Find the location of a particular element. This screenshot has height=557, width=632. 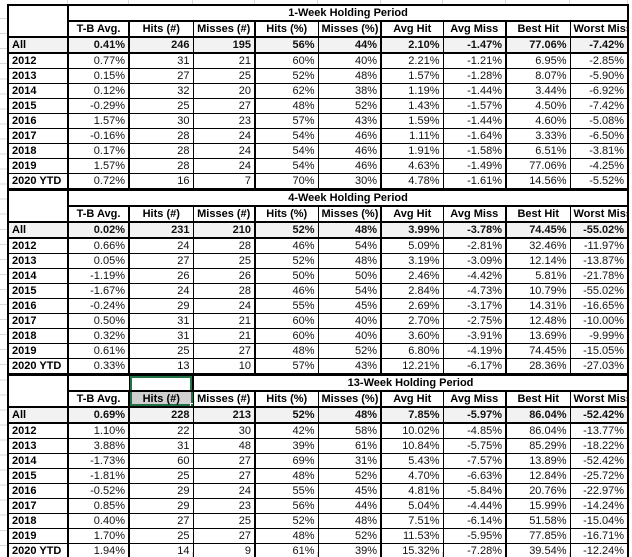

data-cell: 77.85% is located at coordinates (538, 536).